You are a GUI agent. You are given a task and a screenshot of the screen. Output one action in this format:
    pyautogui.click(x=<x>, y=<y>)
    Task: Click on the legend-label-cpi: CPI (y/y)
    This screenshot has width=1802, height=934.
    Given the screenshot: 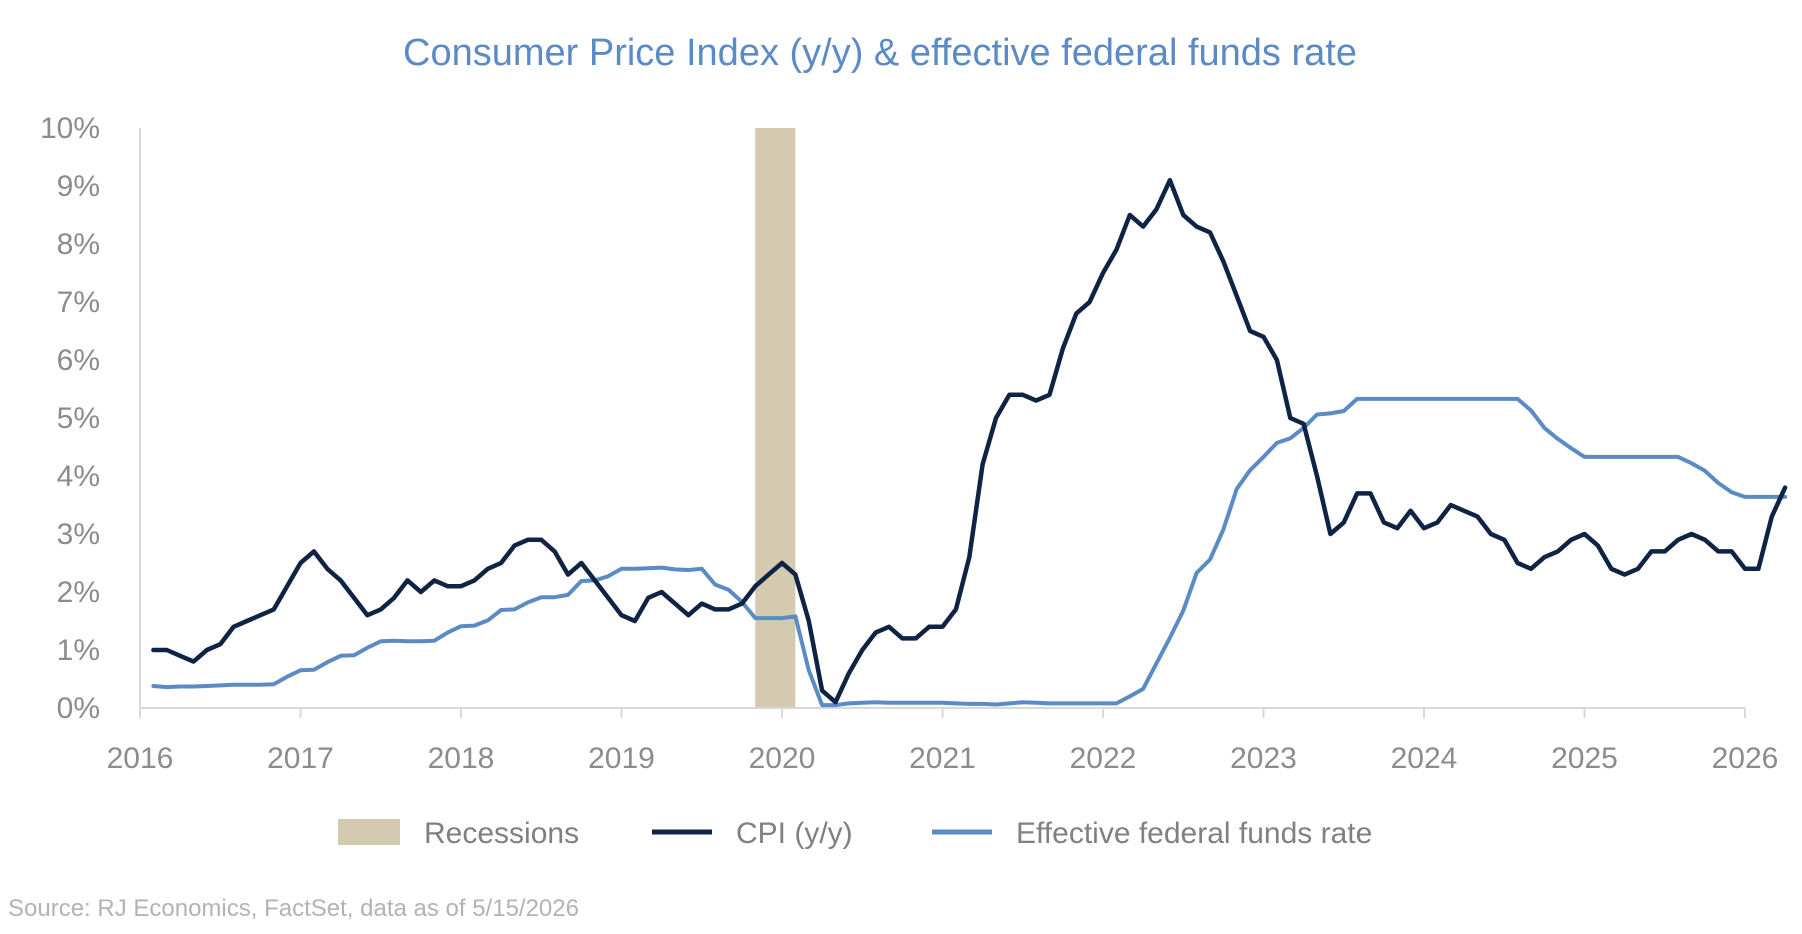 What is the action you would take?
    pyautogui.click(x=794, y=833)
    